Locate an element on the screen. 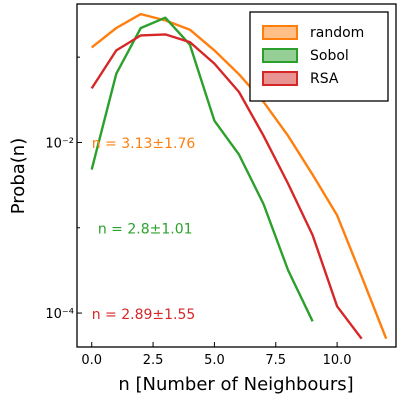  annotations: n = 3.13±1.76 n = 2.8±1.01 n = 2.89±1.55 is located at coordinates (144, 229).